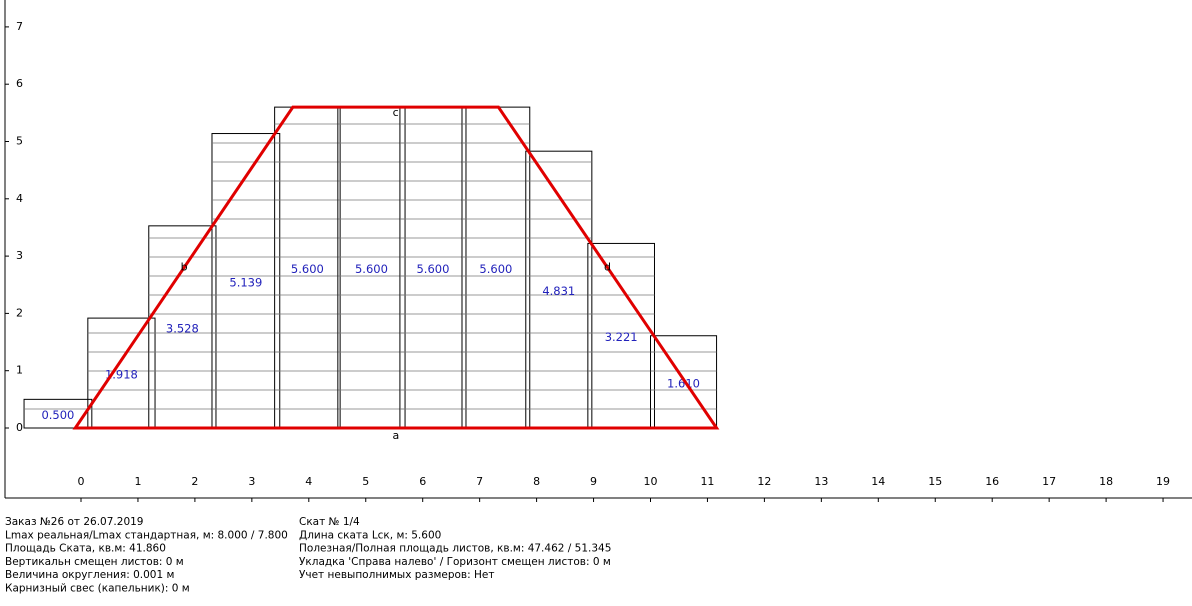 This screenshot has width=1192, height=606. I want to click on x-tick-label: 12, so click(764, 481).